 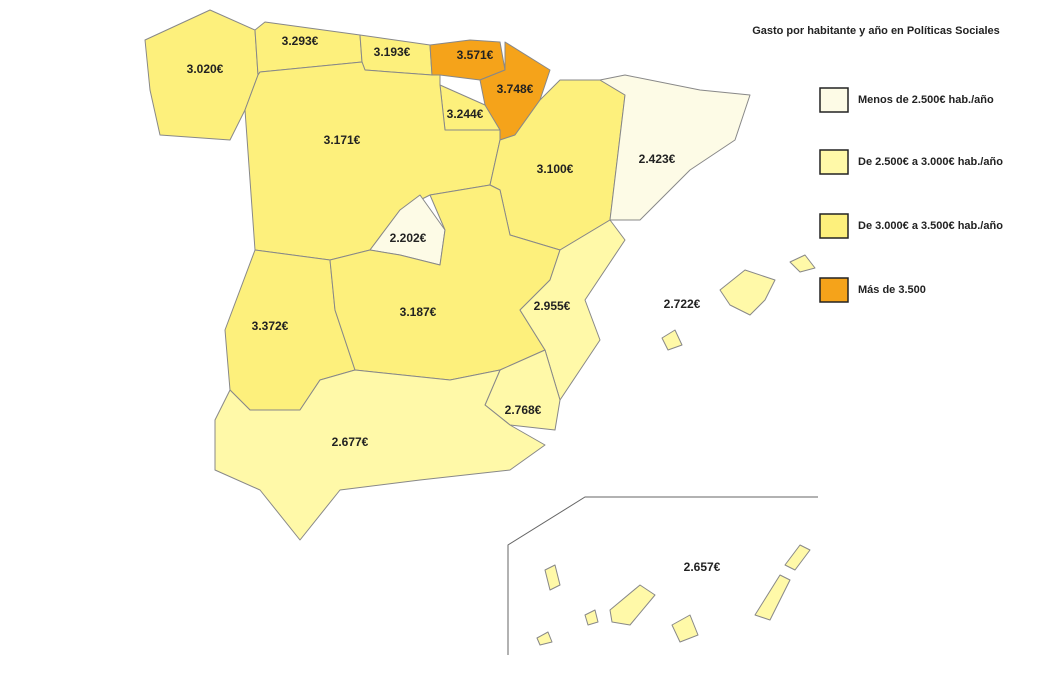 I want to click on region-label: 2.423€, so click(x=657, y=159).